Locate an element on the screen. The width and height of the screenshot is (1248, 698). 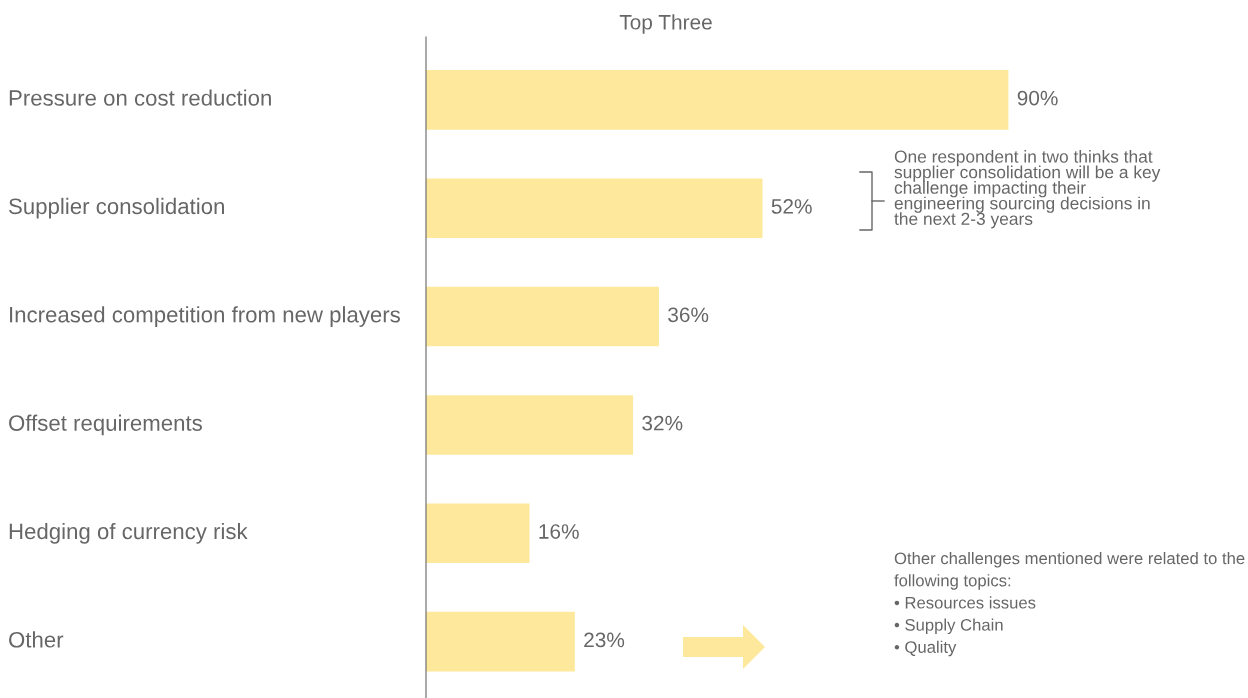
data-label: 32% is located at coordinates (662, 423).